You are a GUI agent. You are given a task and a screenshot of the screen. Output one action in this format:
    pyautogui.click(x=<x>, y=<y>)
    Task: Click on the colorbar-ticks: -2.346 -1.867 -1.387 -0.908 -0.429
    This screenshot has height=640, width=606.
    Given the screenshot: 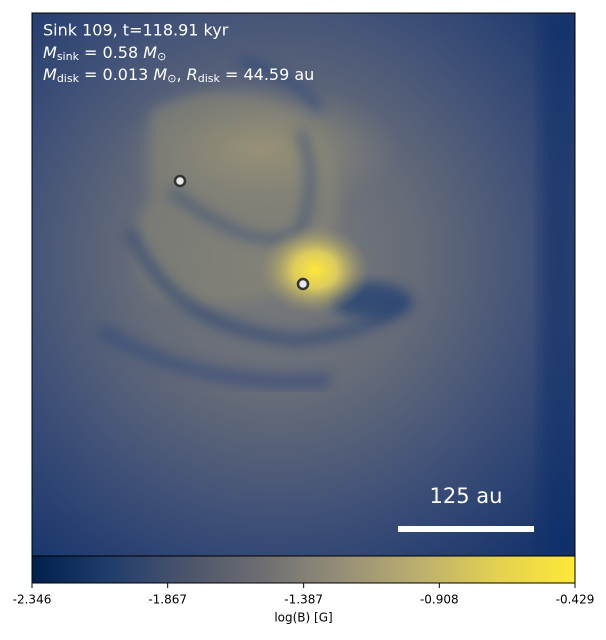 What is the action you would take?
    pyautogui.click(x=304, y=595)
    